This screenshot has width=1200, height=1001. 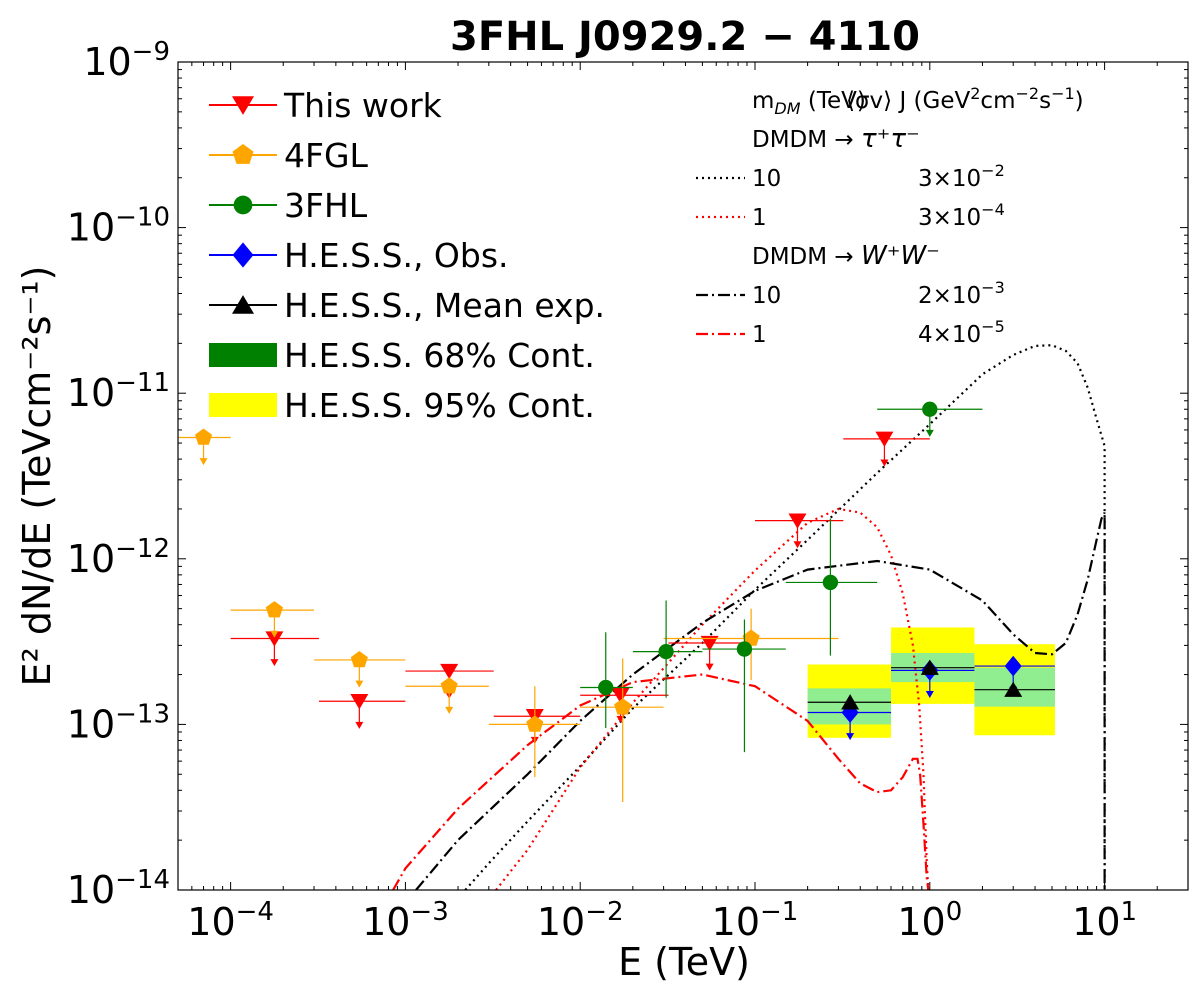 What do you see at coordinates (965, 99) in the screenshot?
I see `dm-header-sigma: ⟨σv⟩ J (GeV2cm−2s−1)` at bounding box center [965, 99].